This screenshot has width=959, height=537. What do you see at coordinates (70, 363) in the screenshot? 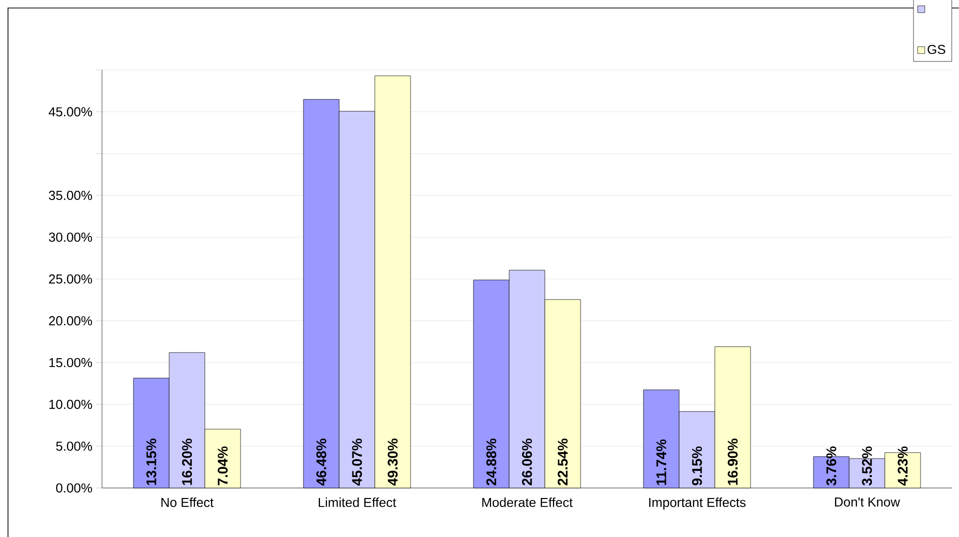
I see `y-tick-label: 15.00%` at bounding box center [70, 363].